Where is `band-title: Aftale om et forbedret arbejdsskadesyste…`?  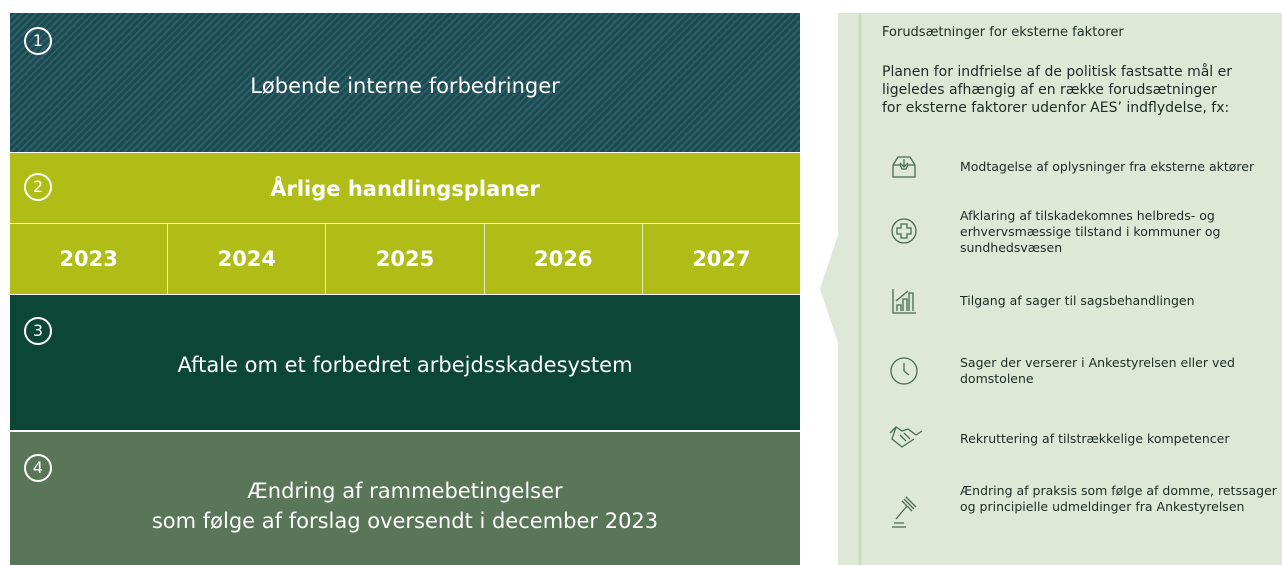 band-title: Aftale om et forbedret arbejdsskadesyste… is located at coordinates (405, 365).